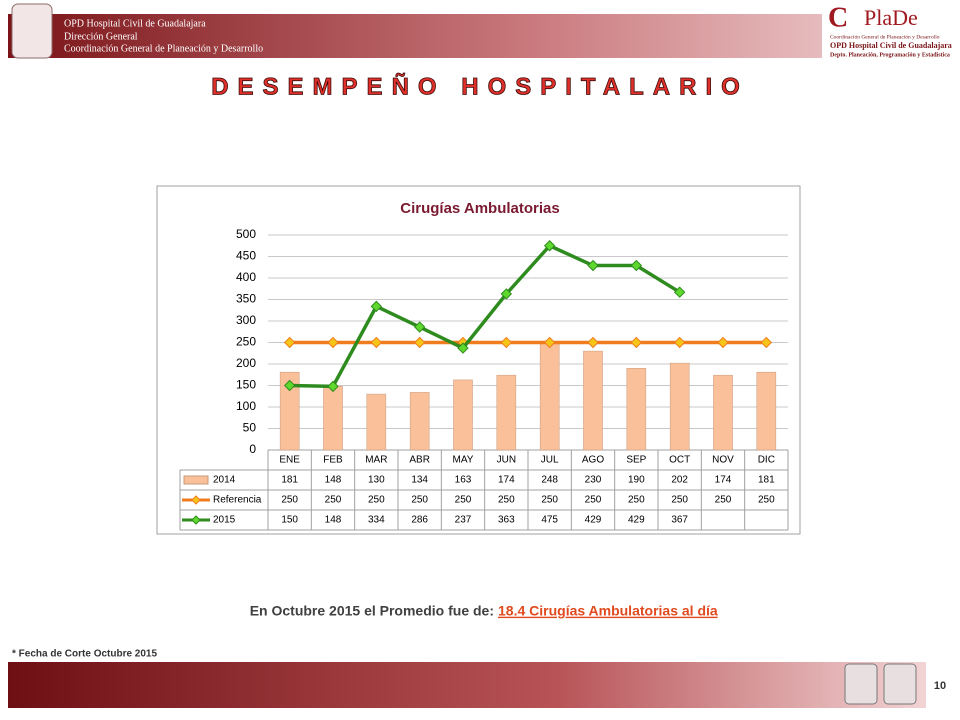 This screenshot has width=960, height=720. Describe the element at coordinates (246, 363) in the screenshot. I see `y-tick-label: 200` at that location.